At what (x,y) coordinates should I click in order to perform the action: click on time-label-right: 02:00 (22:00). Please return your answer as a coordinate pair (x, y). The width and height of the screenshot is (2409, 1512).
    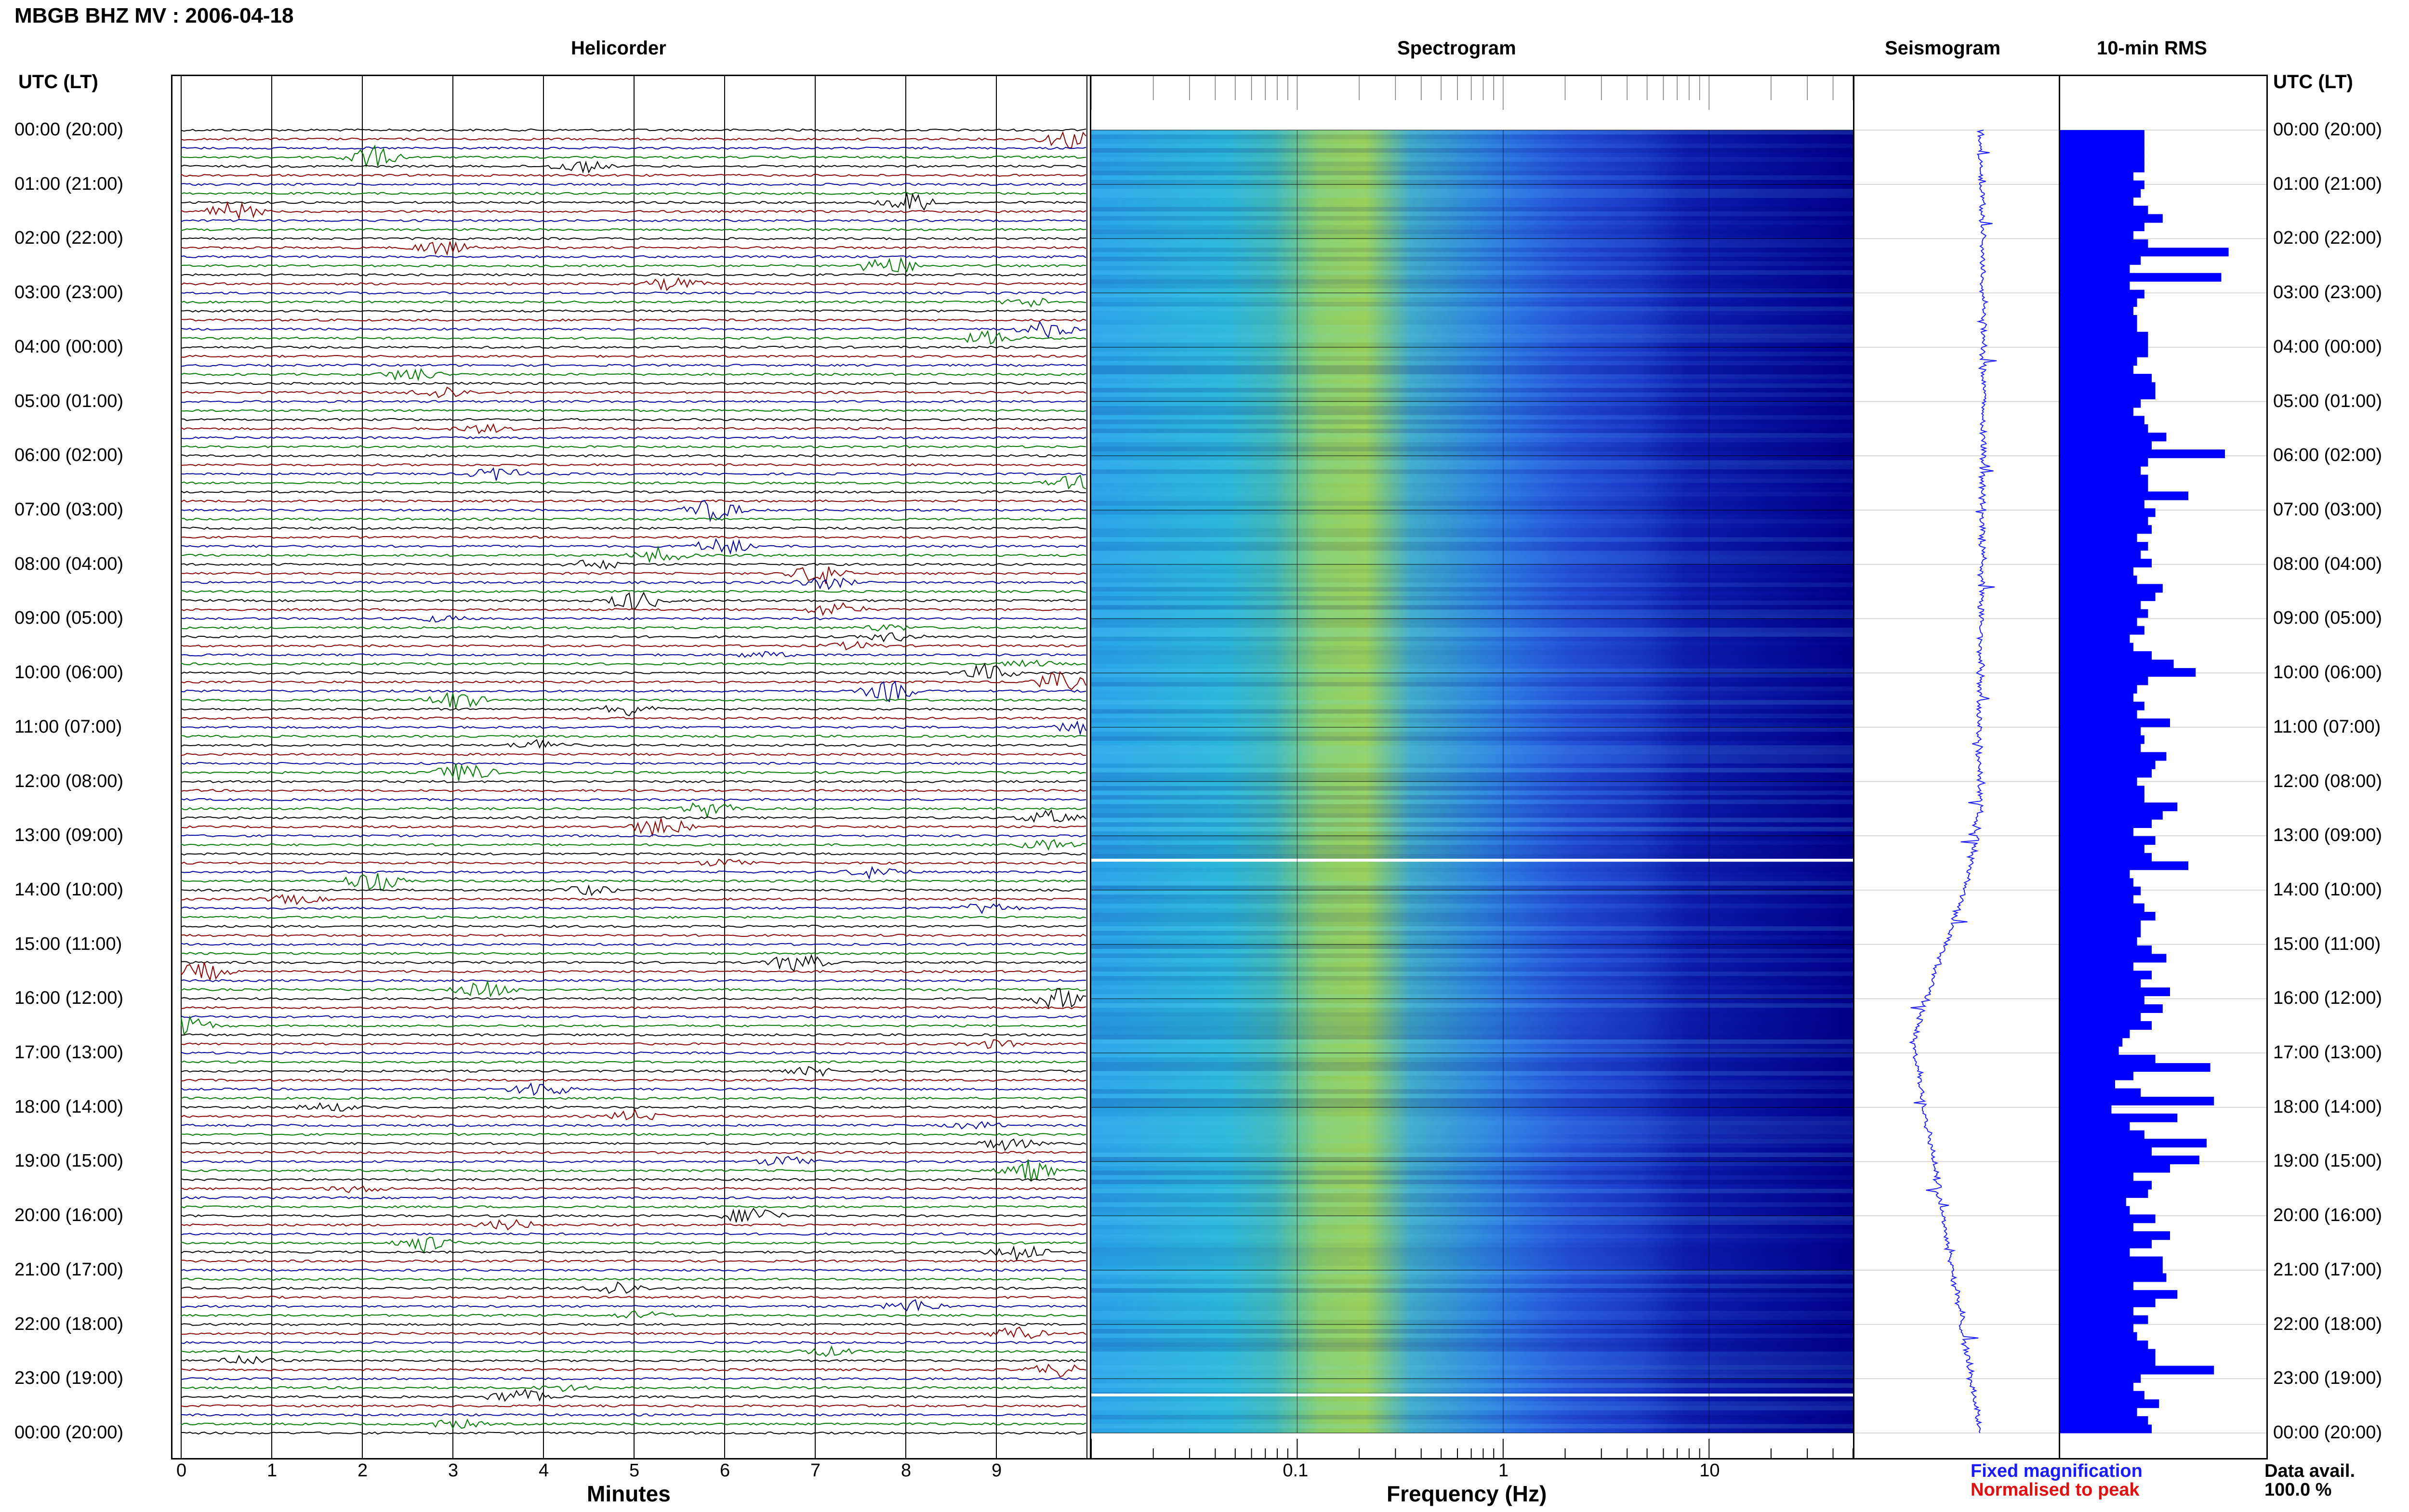
    Looking at the image, I should click on (2328, 238).